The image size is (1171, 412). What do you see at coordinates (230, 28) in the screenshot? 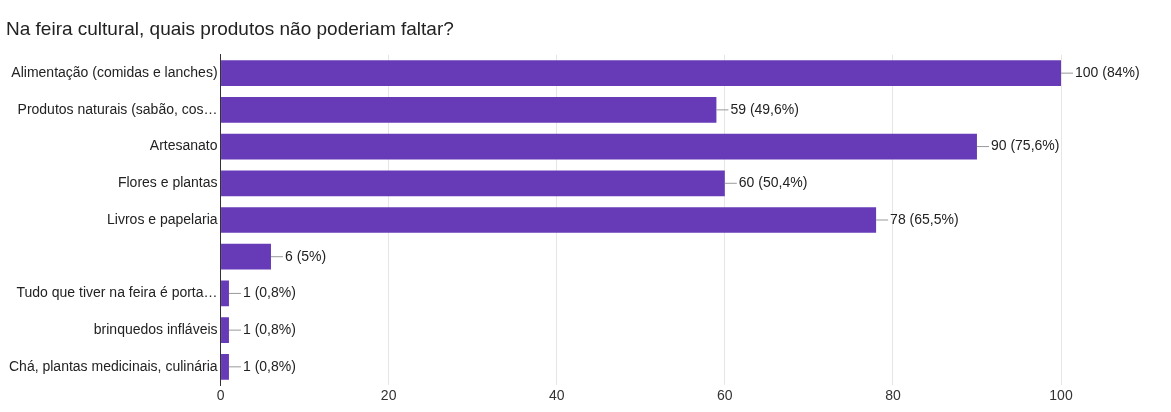
I see `chart-title: Na feira cultural, quais produtos não poderiam faltar?` at bounding box center [230, 28].